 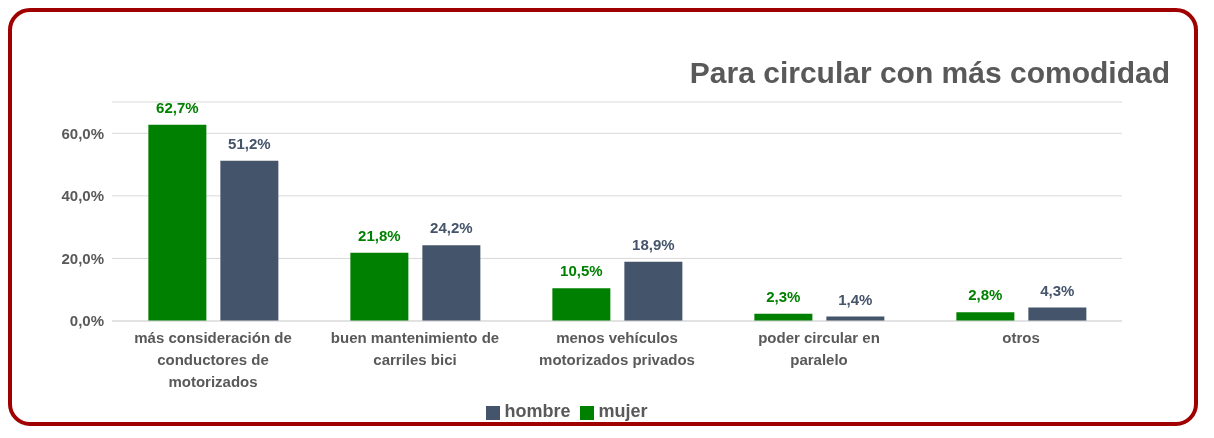 I want to click on data-label: 4,3%, so click(x=1057, y=290).